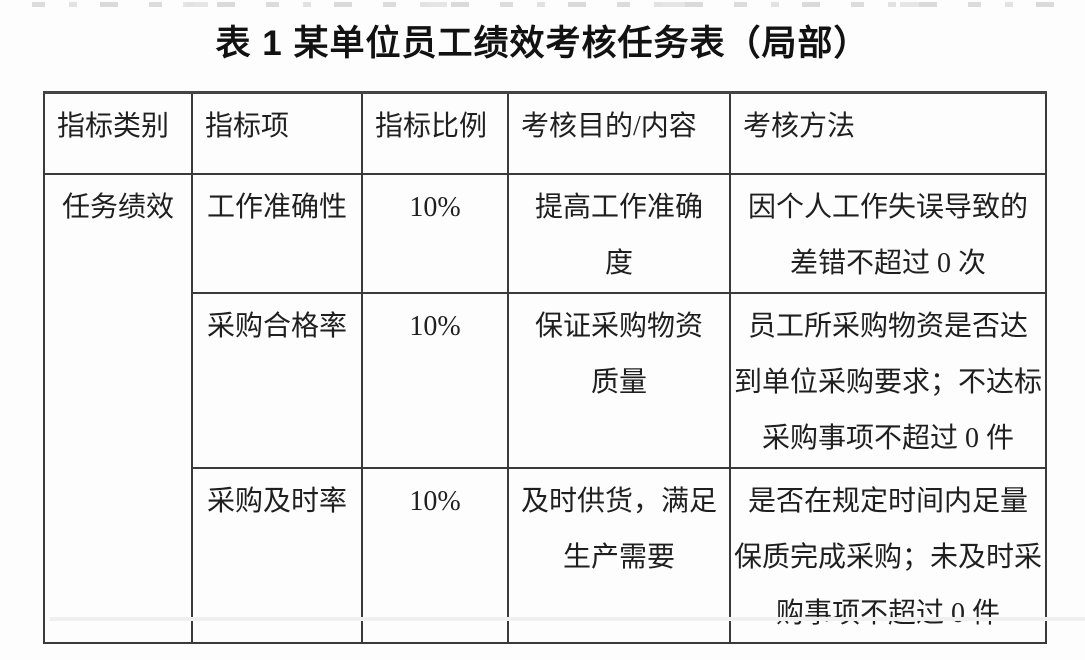 The width and height of the screenshot is (1085, 660). What do you see at coordinates (888, 233) in the screenshot?
I see `cell-method: 因个人工作失误导致的 差错不超过 0 次` at bounding box center [888, 233].